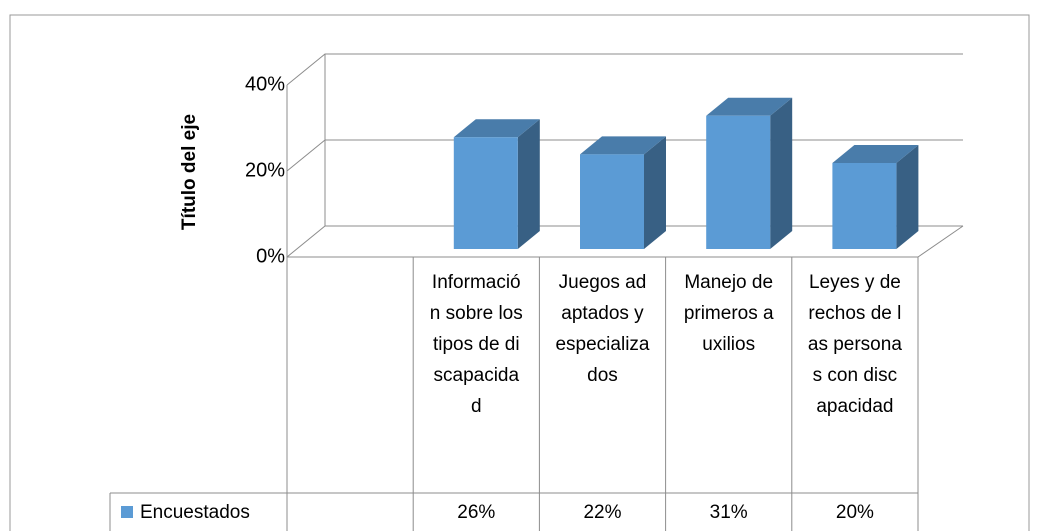  What do you see at coordinates (265, 170) in the screenshot?
I see `y-tick-label: 20%` at bounding box center [265, 170].